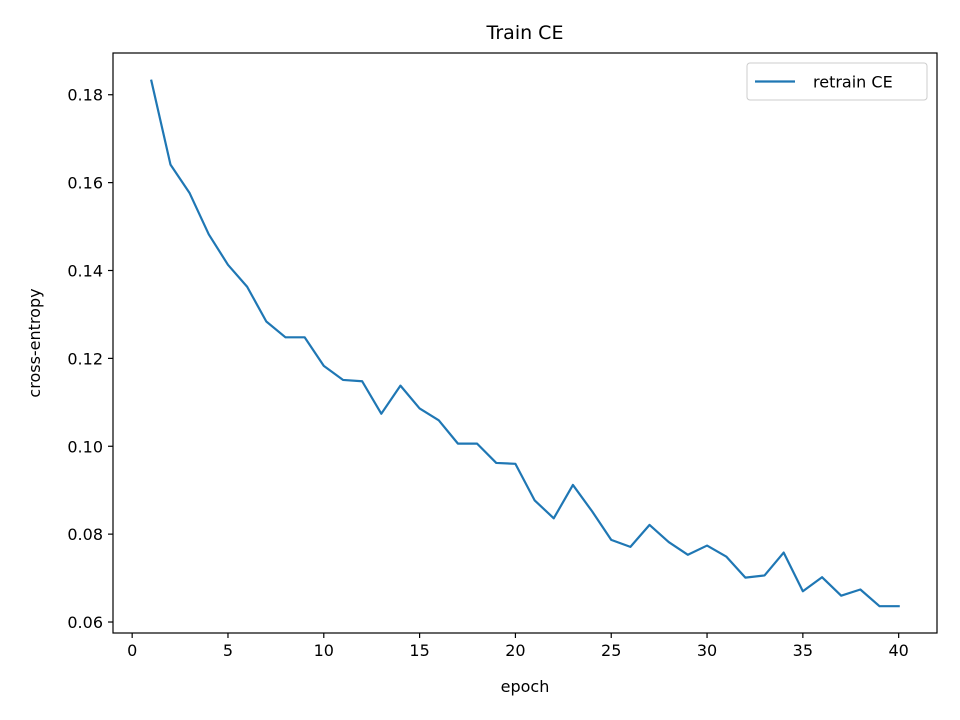 This screenshot has width=960, height=720. I want to click on x-tick-label: 0, so click(132, 650).